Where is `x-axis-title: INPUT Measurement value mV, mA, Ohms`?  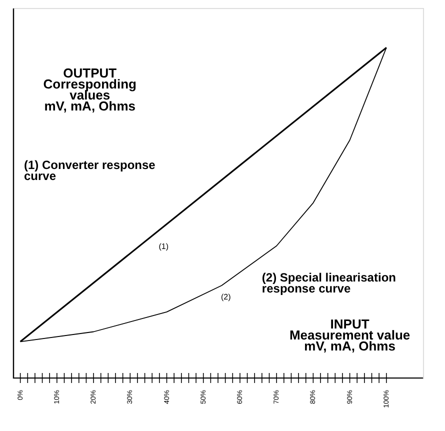 x-axis-title: INPUT Measurement value mV, mA, Ohms is located at coordinates (349, 335).